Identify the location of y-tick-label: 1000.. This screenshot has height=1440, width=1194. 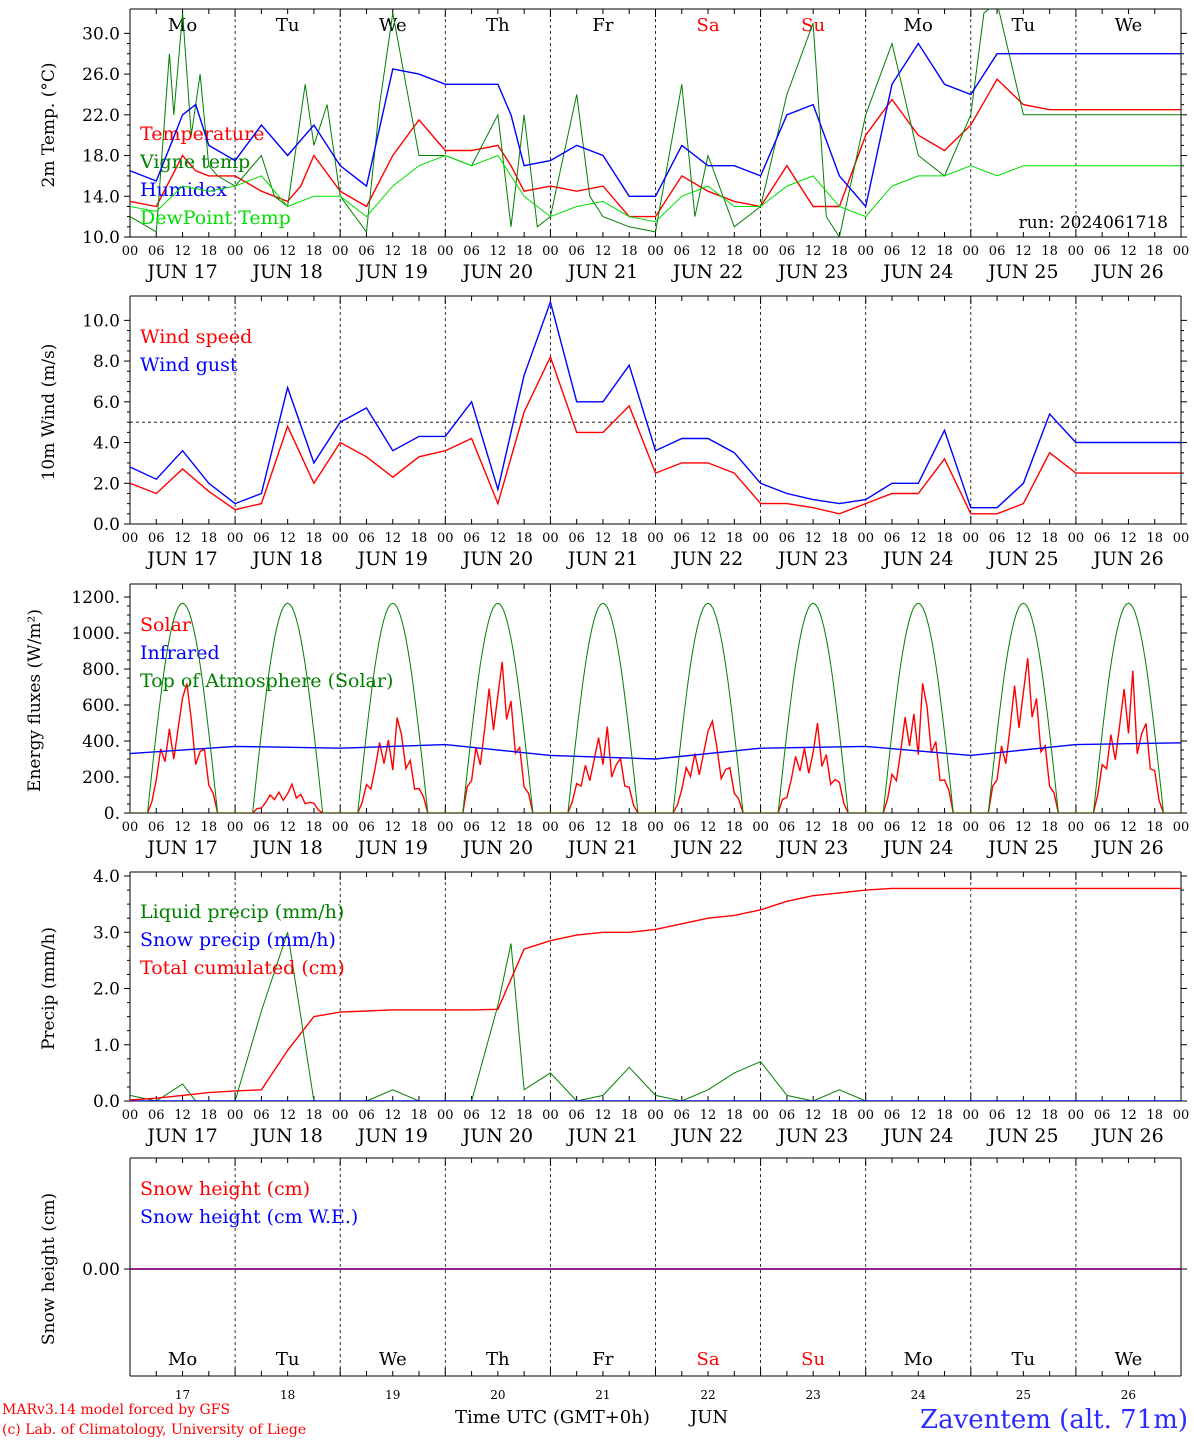
(95, 634).